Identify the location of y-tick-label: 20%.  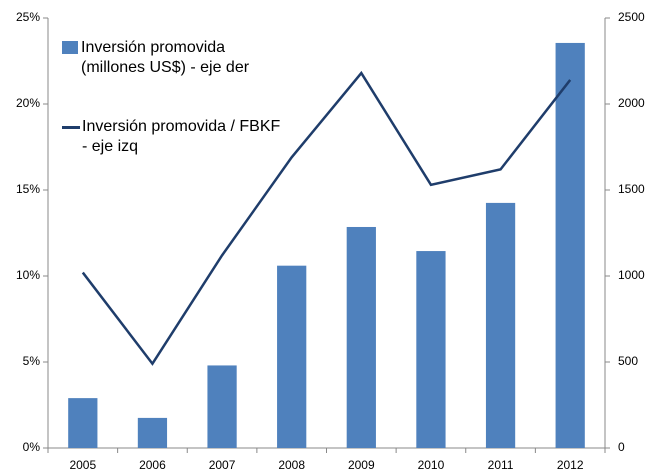
(28, 103).